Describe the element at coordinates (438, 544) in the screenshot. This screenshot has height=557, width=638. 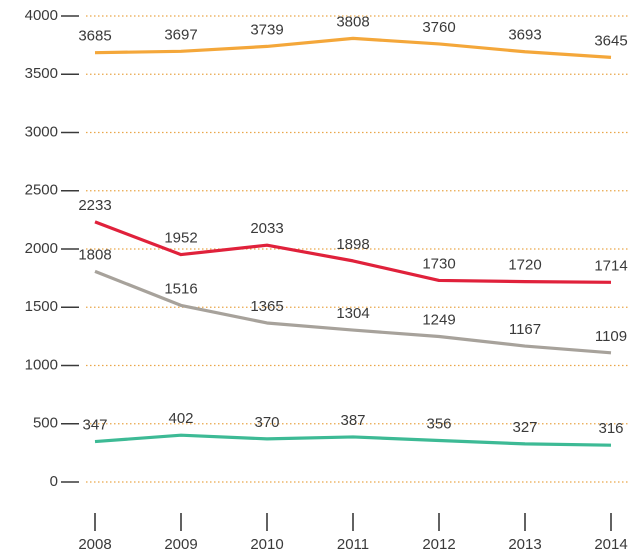
I see `x-tick-label: 2012` at that location.